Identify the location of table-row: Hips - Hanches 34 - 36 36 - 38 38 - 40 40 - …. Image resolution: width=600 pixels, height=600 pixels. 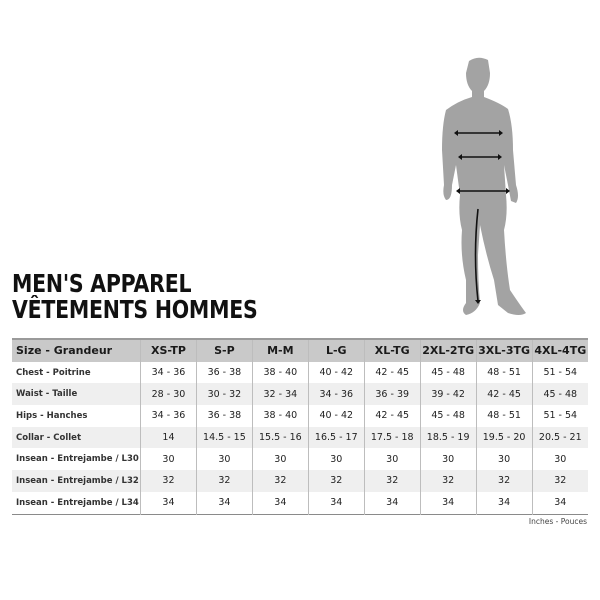
(300, 416).